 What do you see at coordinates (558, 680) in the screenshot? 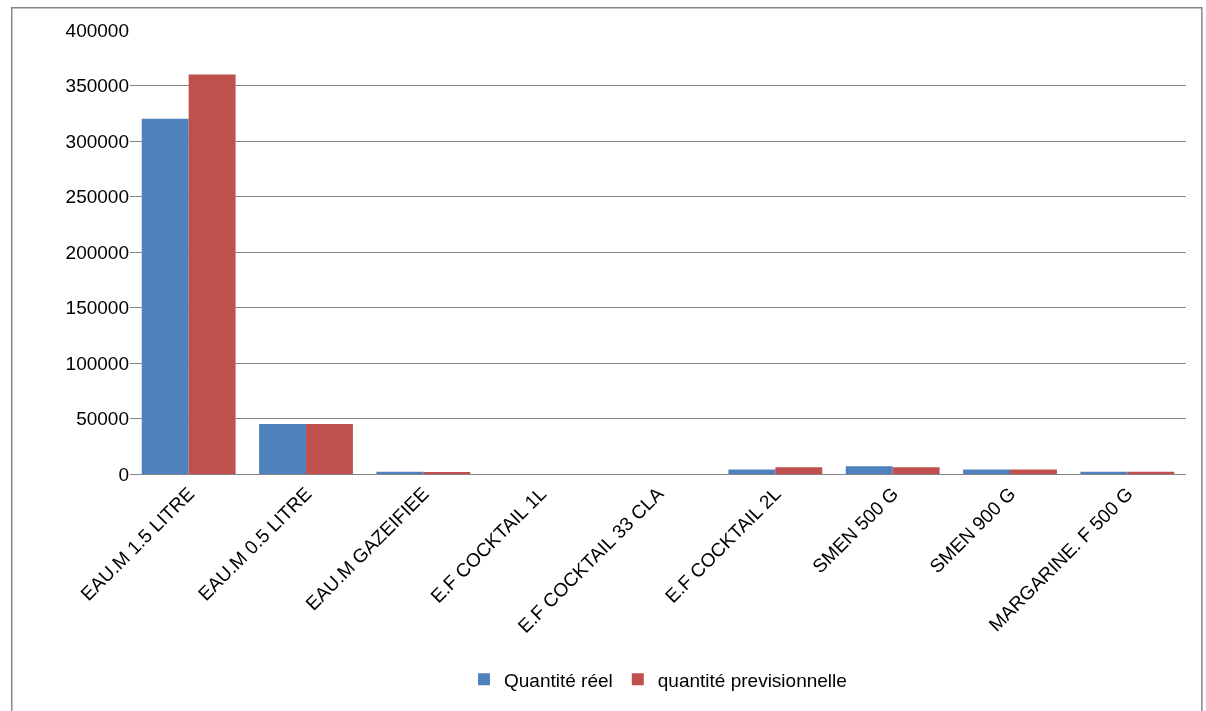
I see `legend-label: Quantité réel` at bounding box center [558, 680].